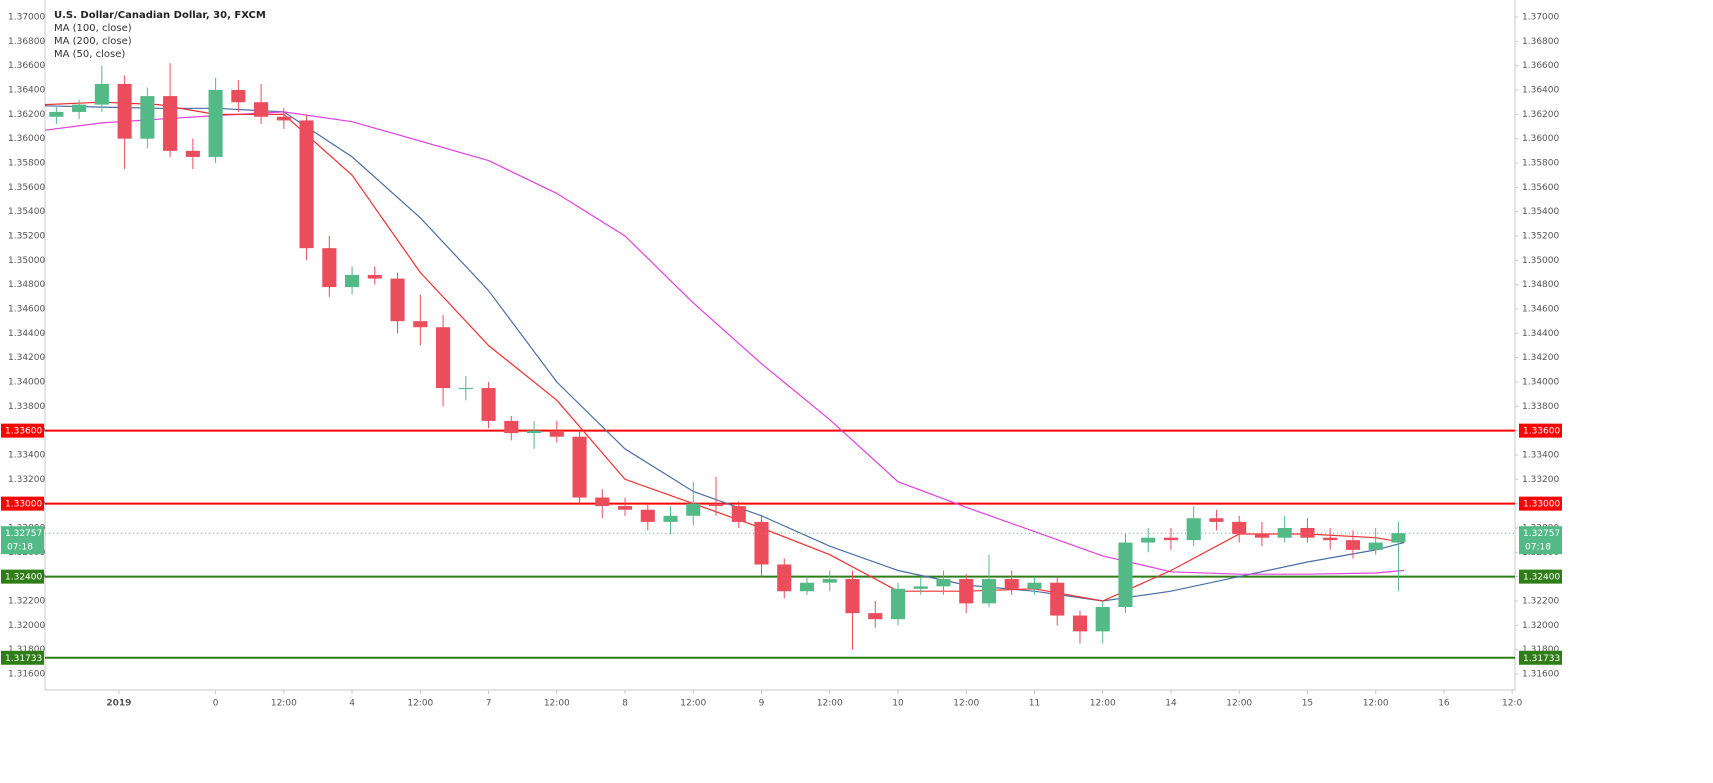  Describe the element at coordinates (26, 626) in the screenshot. I see `y-tick-label: 1.32000` at that location.